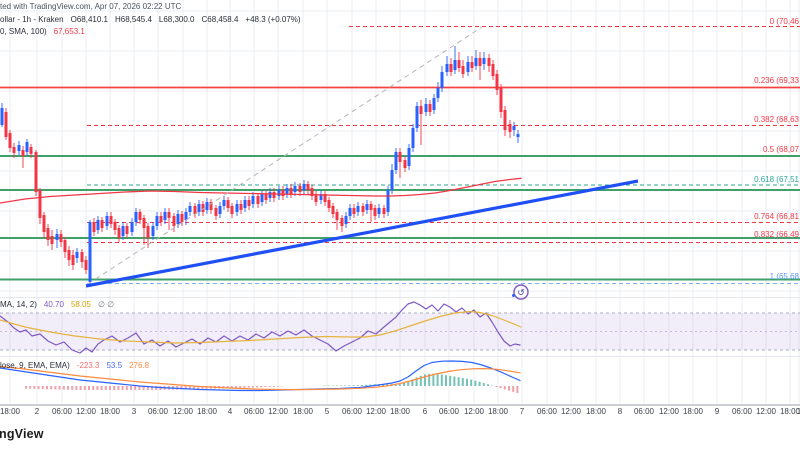 The width and height of the screenshot is (800, 450). What do you see at coordinates (776, 179) in the screenshot?
I see `fib-level-label: 0.618 (67,51` at bounding box center [776, 179].